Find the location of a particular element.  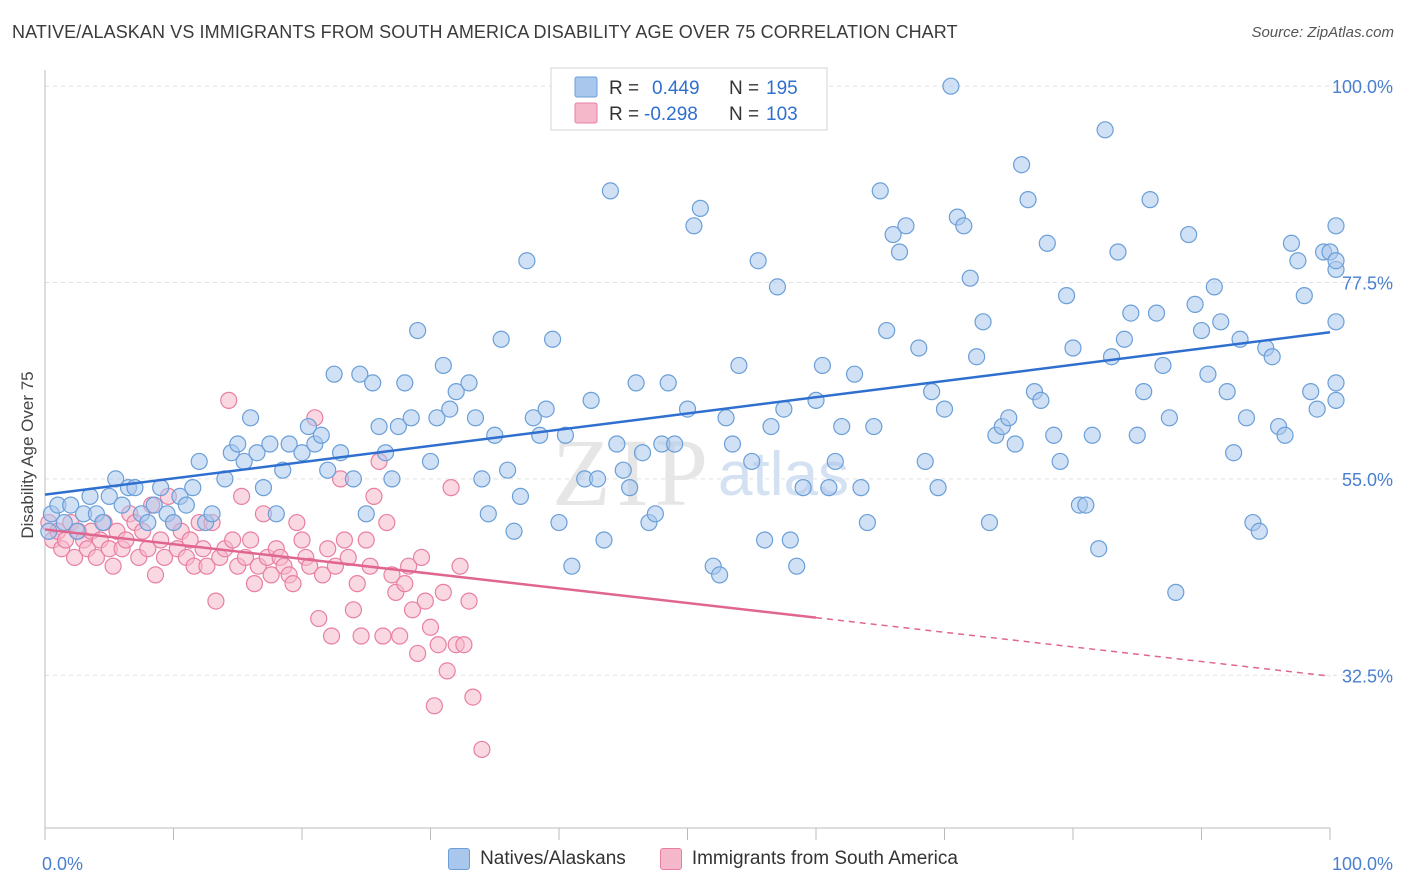

y-tick-label-2: 77.5% is located at coordinates (1367, 284).